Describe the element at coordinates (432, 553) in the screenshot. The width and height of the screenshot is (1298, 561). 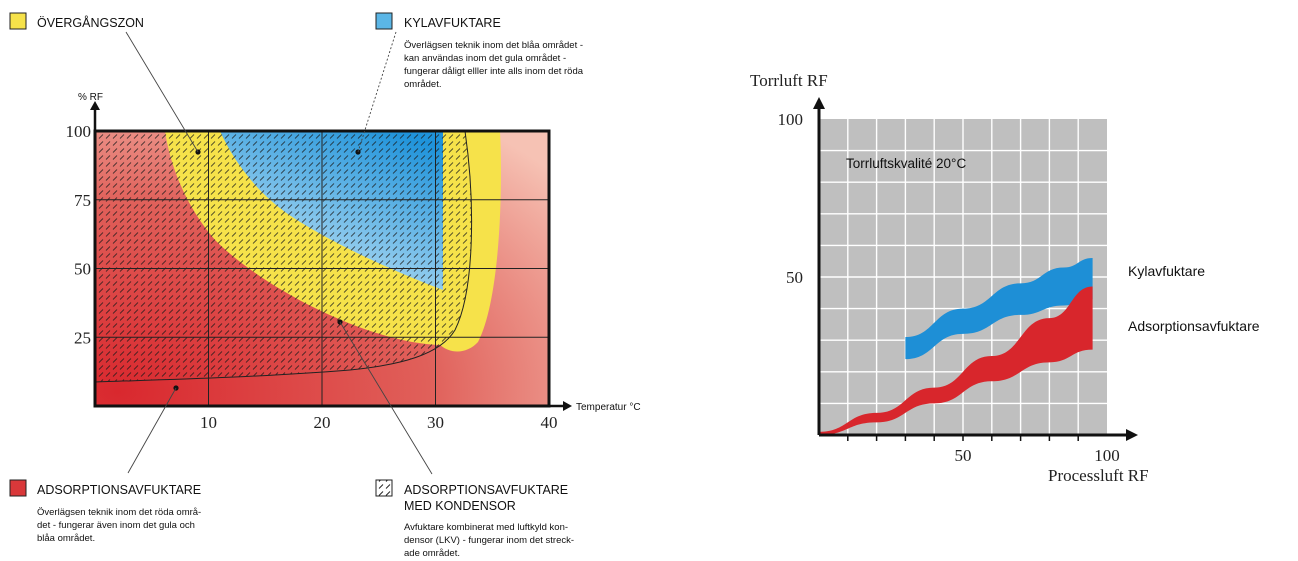
I see `legend-desc-line: ade området.` at that location.